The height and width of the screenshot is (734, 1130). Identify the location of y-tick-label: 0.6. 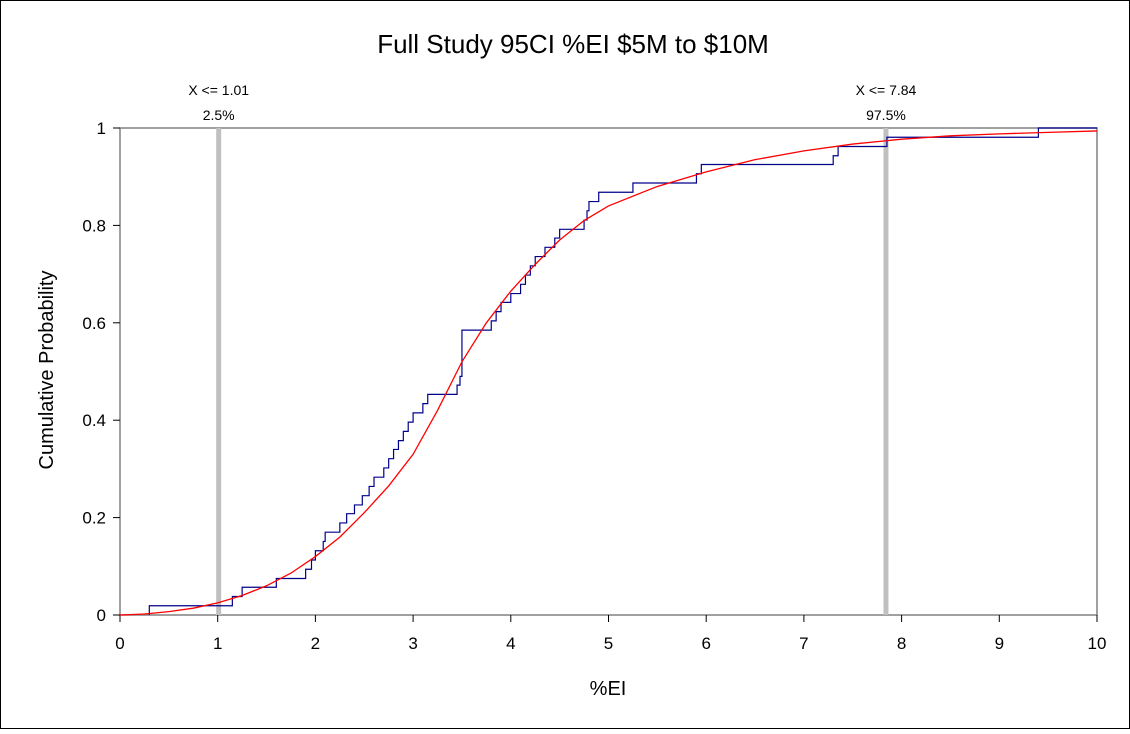
(94, 323).